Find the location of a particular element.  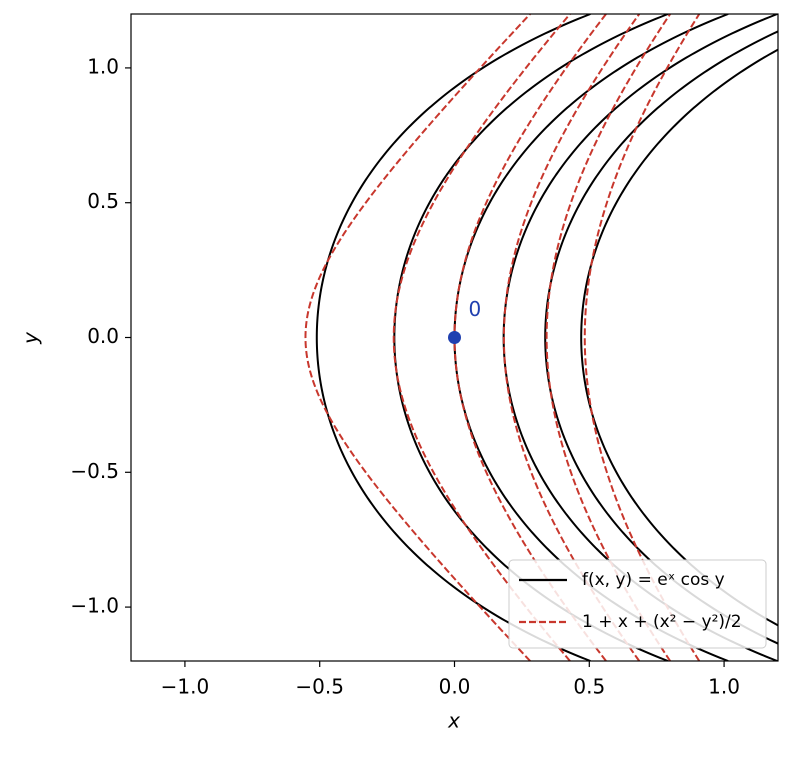

y-tick-label: 0.5 is located at coordinates (103, 201).